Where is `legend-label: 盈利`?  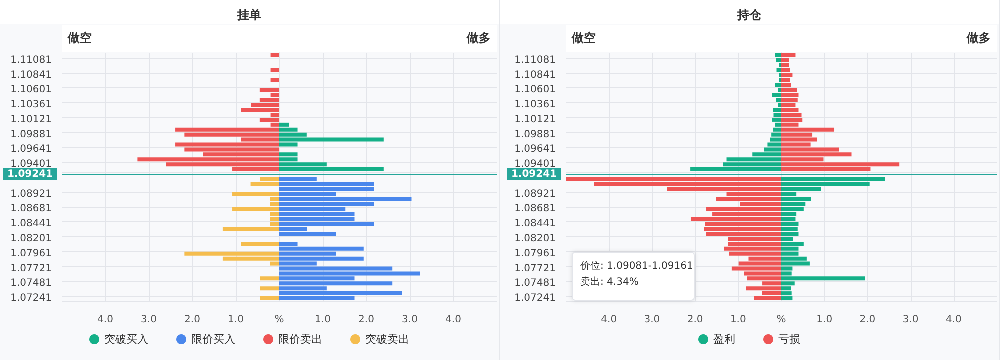
legend-label: 盈利 is located at coordinates (725, 339).